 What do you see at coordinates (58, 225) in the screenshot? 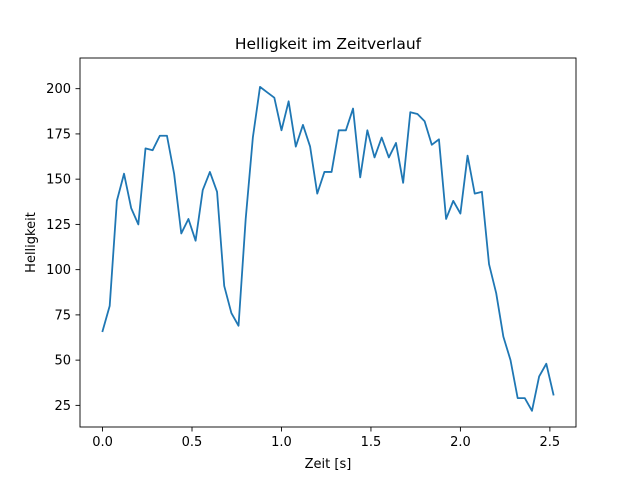
I see `y-tick-label: 125` at bounding box center [58, 225].